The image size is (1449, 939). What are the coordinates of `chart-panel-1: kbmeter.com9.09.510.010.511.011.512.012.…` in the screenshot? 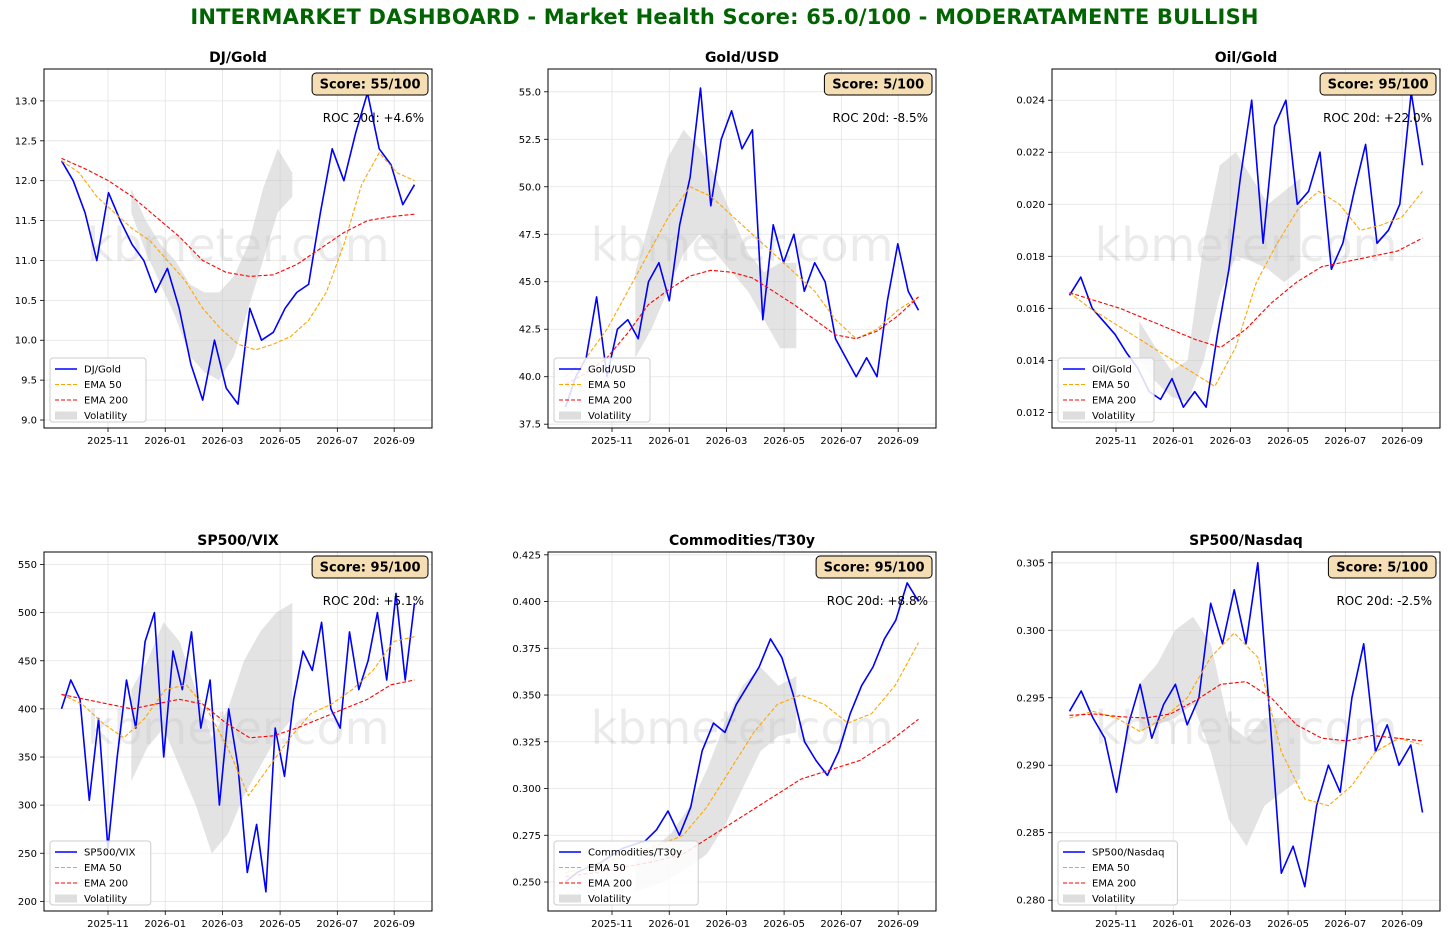 It's located at (224, 248).